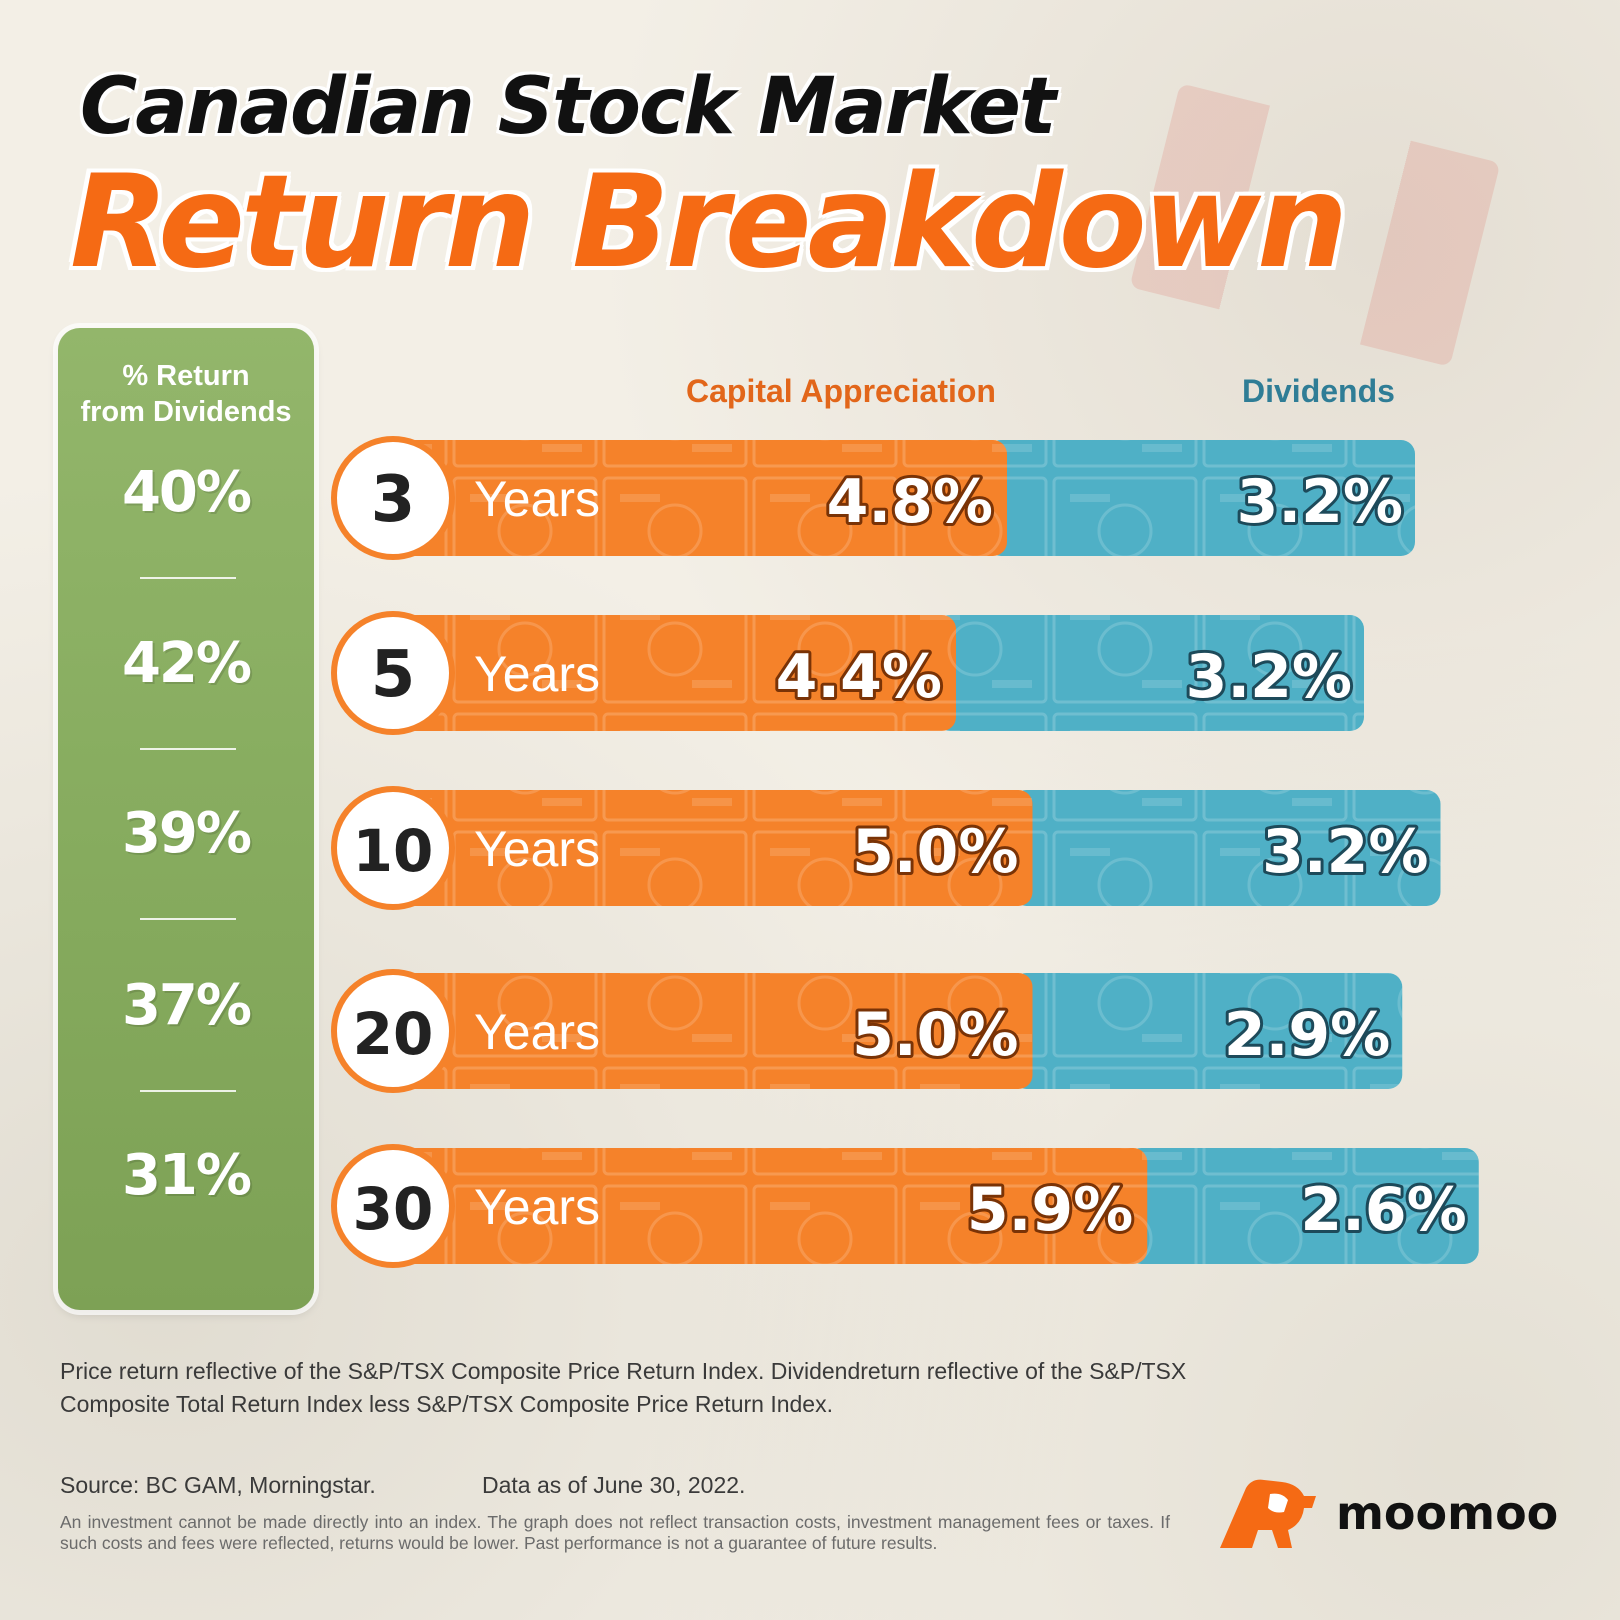  What do you see at coordinates (568, 107) in the screenshot?
I see `title-line-1: Canadian Stock Market` at bounding box center [568, 107].